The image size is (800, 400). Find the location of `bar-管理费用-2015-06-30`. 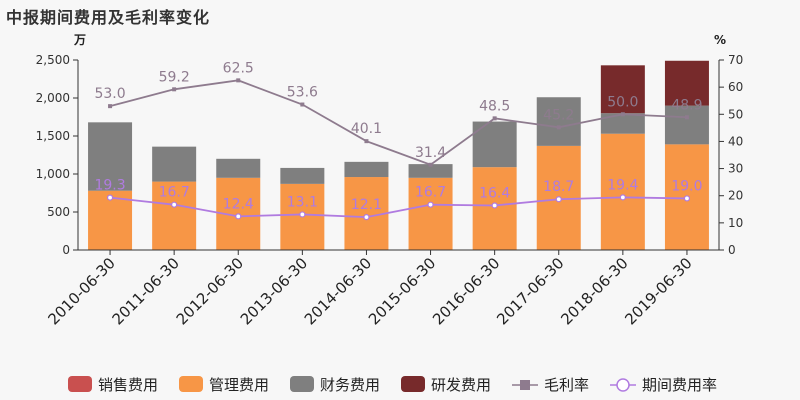

bar-管理费用-2015-06-30 is located at coordinates (430, 213).